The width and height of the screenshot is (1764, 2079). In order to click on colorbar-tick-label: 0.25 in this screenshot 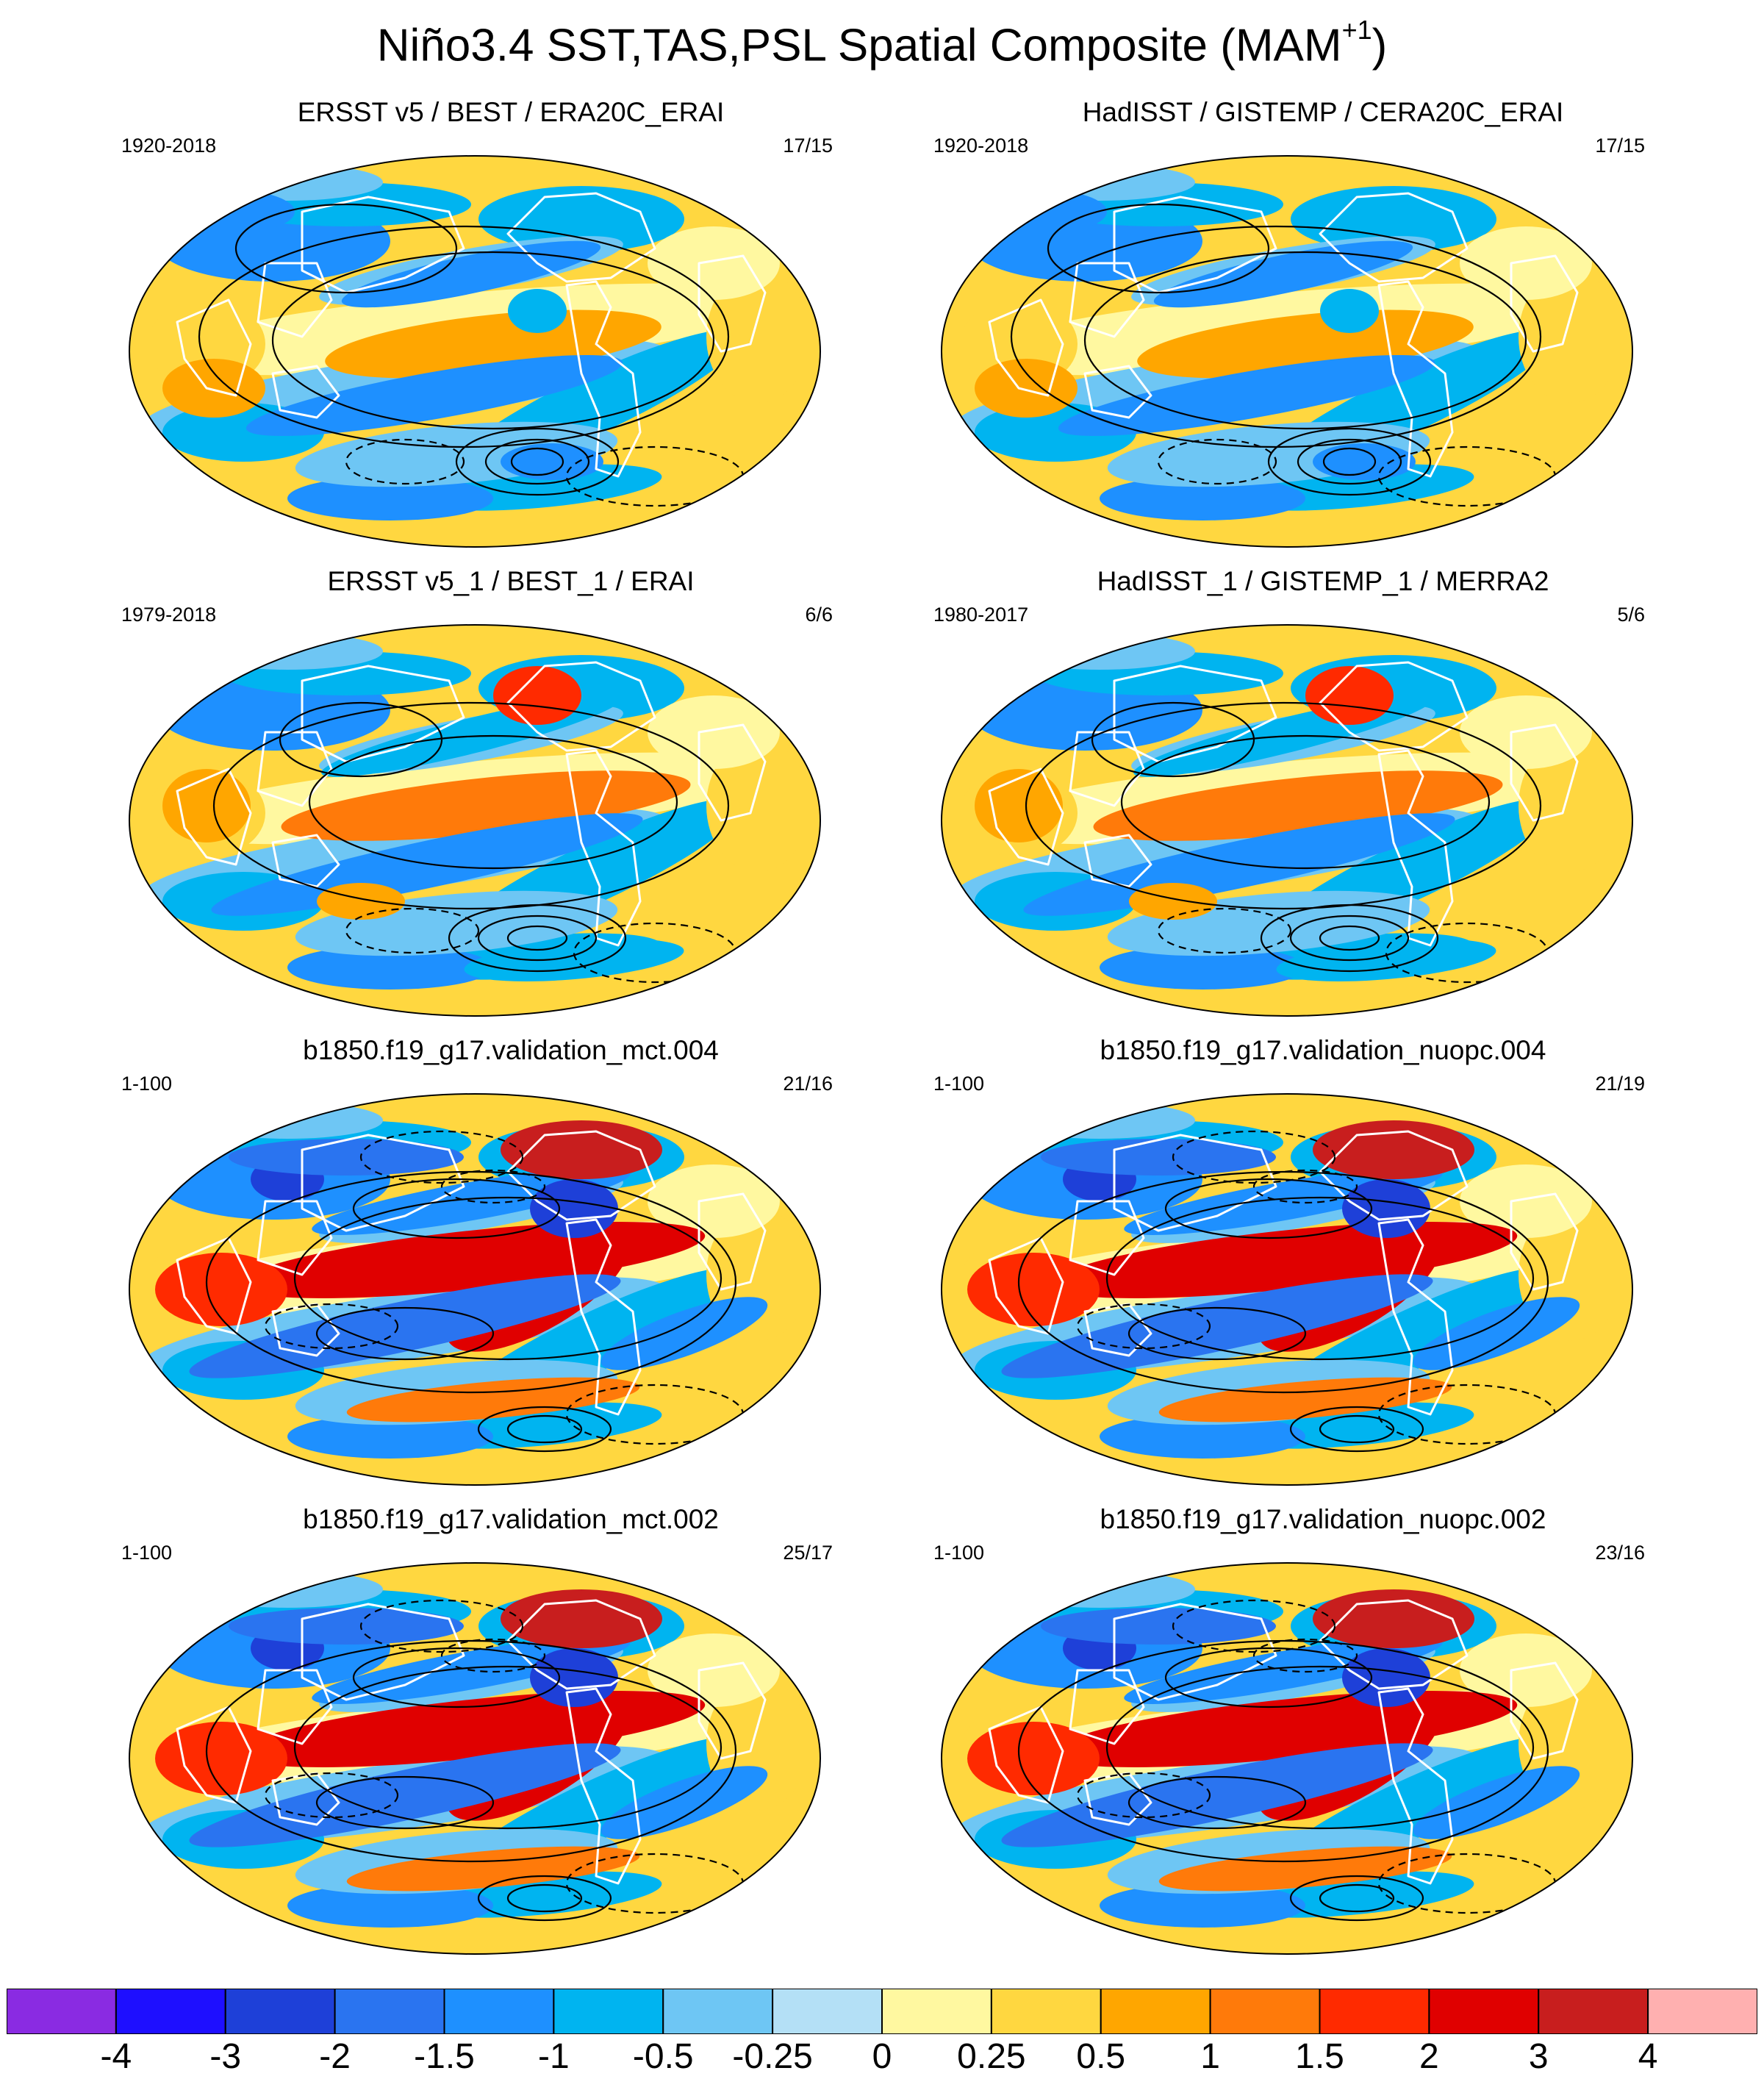, I will do `click(991, 2056)`.